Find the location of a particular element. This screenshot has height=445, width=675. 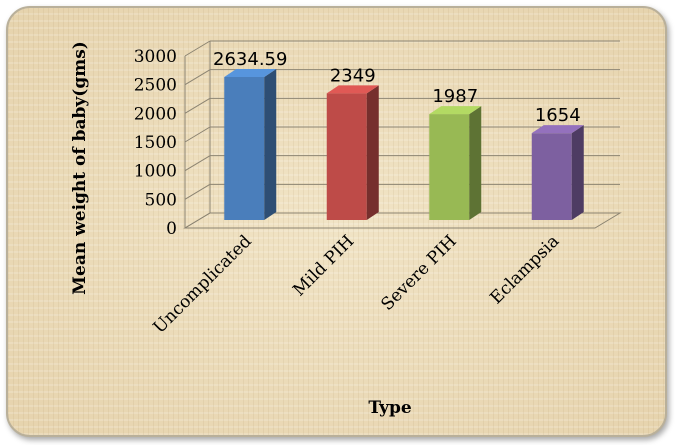

data-label: 1987 is located at coordinates (455, 96).